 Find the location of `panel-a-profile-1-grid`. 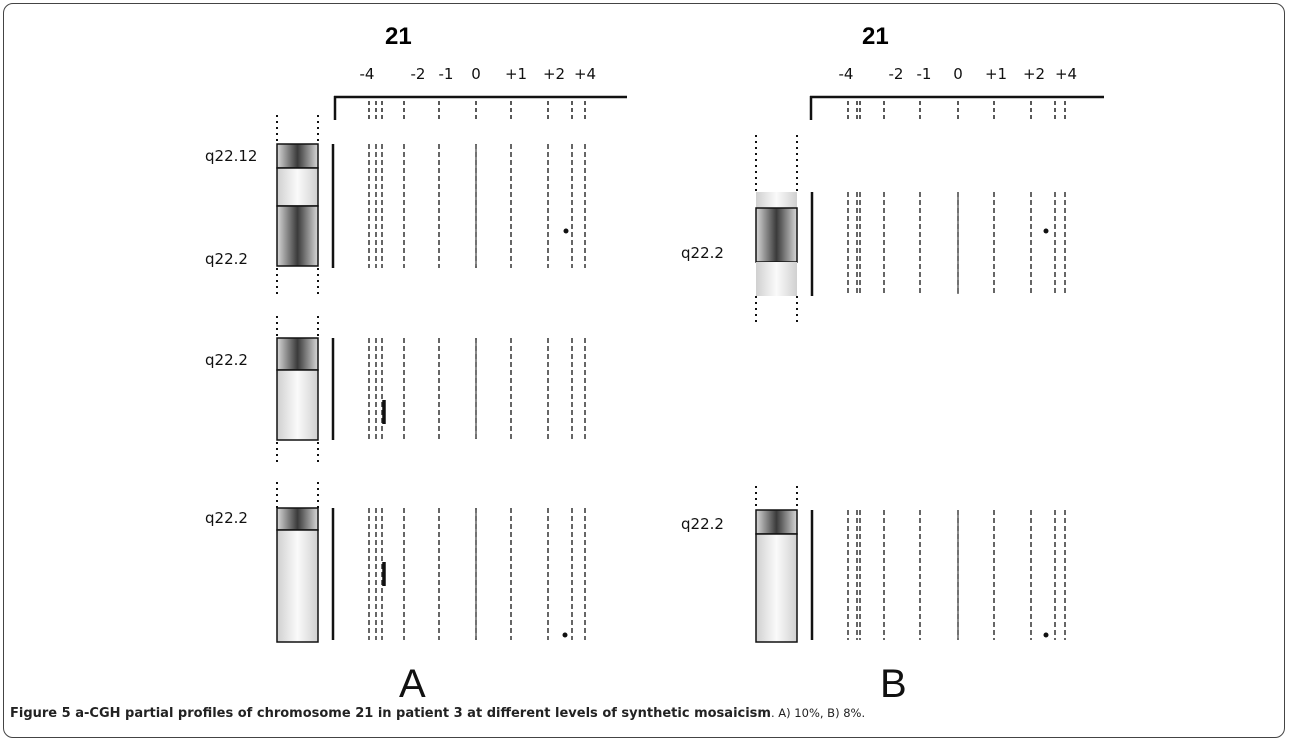

panel-a-profile-1-grid is located at coordinates (477, 206).